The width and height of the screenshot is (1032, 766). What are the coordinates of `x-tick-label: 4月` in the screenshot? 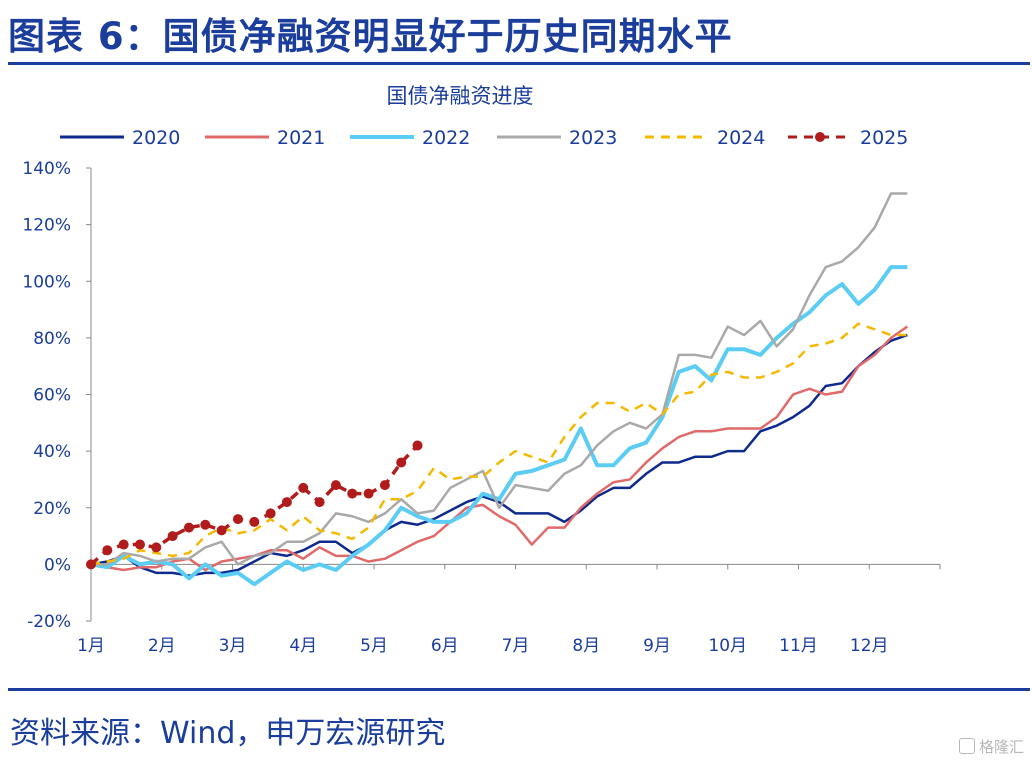 It's located at (303, 646).